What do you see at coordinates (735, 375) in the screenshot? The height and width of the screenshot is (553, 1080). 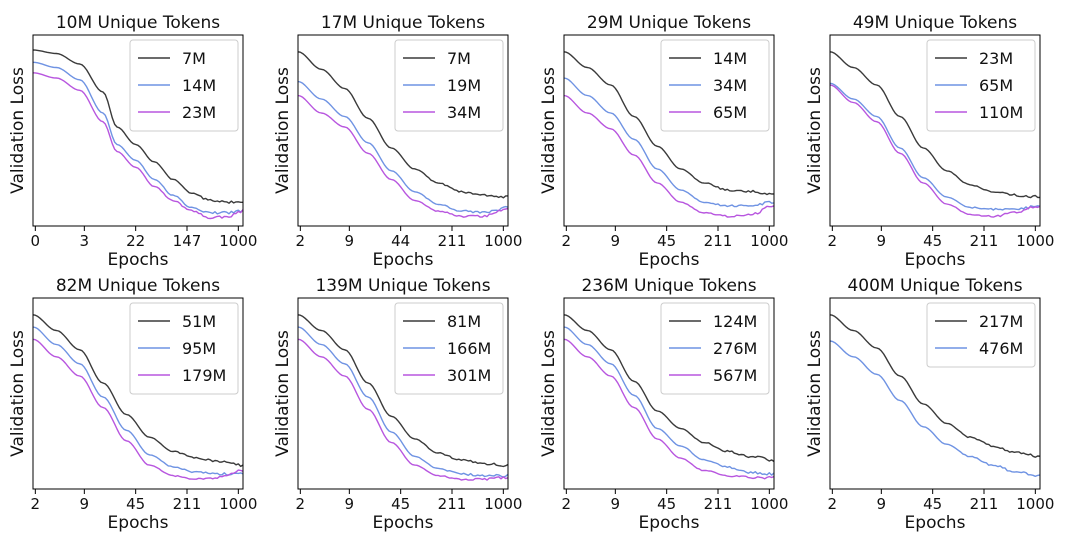 I see `legend-label: 567M` at bounding box center [735, 375].